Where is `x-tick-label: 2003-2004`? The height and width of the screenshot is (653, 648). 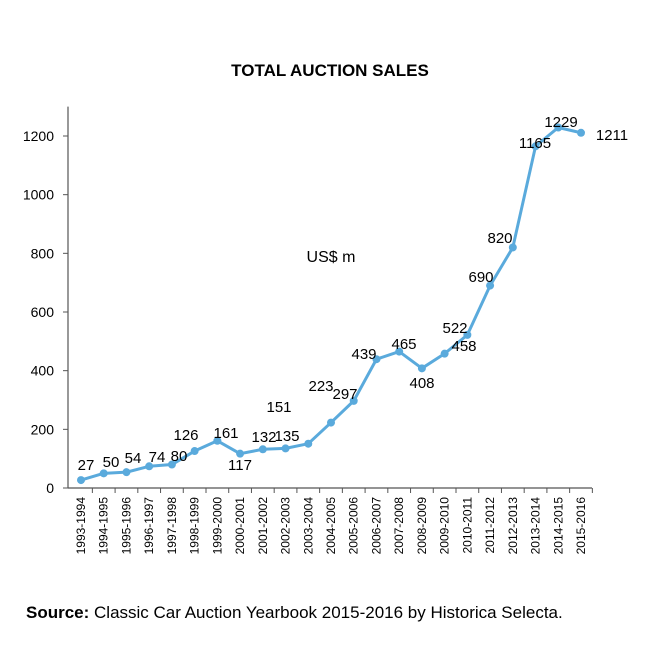
x-tick-label: 2003-2004 is located at coordinates (308, 526).